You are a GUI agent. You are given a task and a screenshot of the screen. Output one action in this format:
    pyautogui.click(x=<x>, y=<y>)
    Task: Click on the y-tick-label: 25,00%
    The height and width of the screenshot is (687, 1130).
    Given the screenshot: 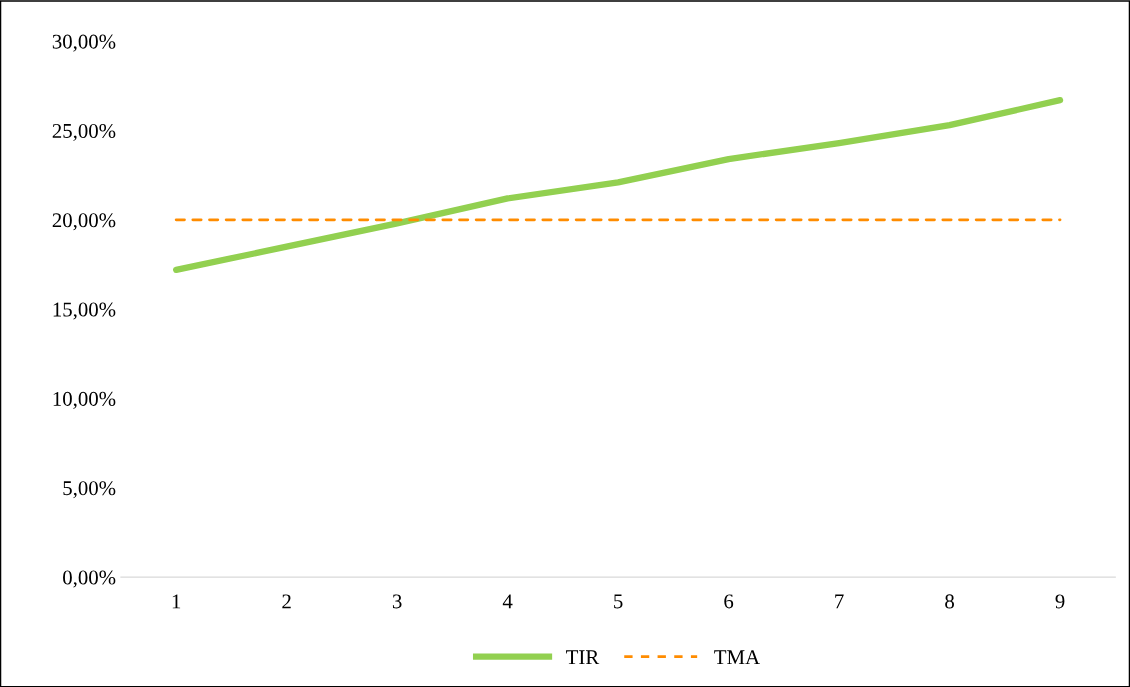 What is the action you would take?
    pyautogui.click(x=84, y=132)
    